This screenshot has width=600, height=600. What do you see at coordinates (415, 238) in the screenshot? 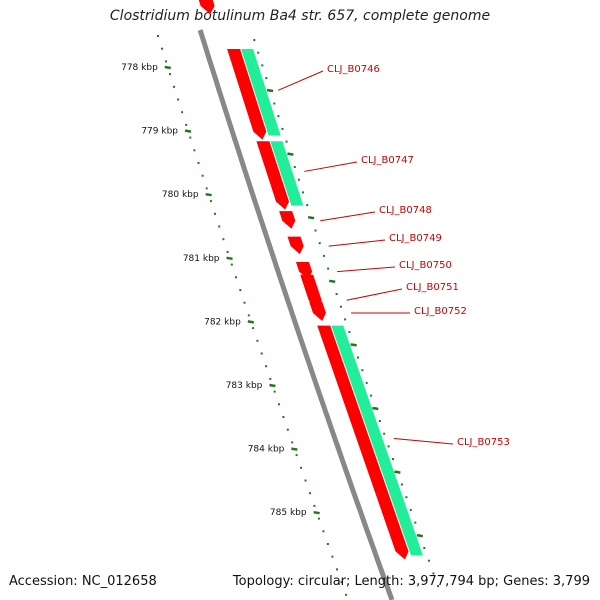
I see `gene-label: CLJ_B0749` at bounding box center [415, 238].